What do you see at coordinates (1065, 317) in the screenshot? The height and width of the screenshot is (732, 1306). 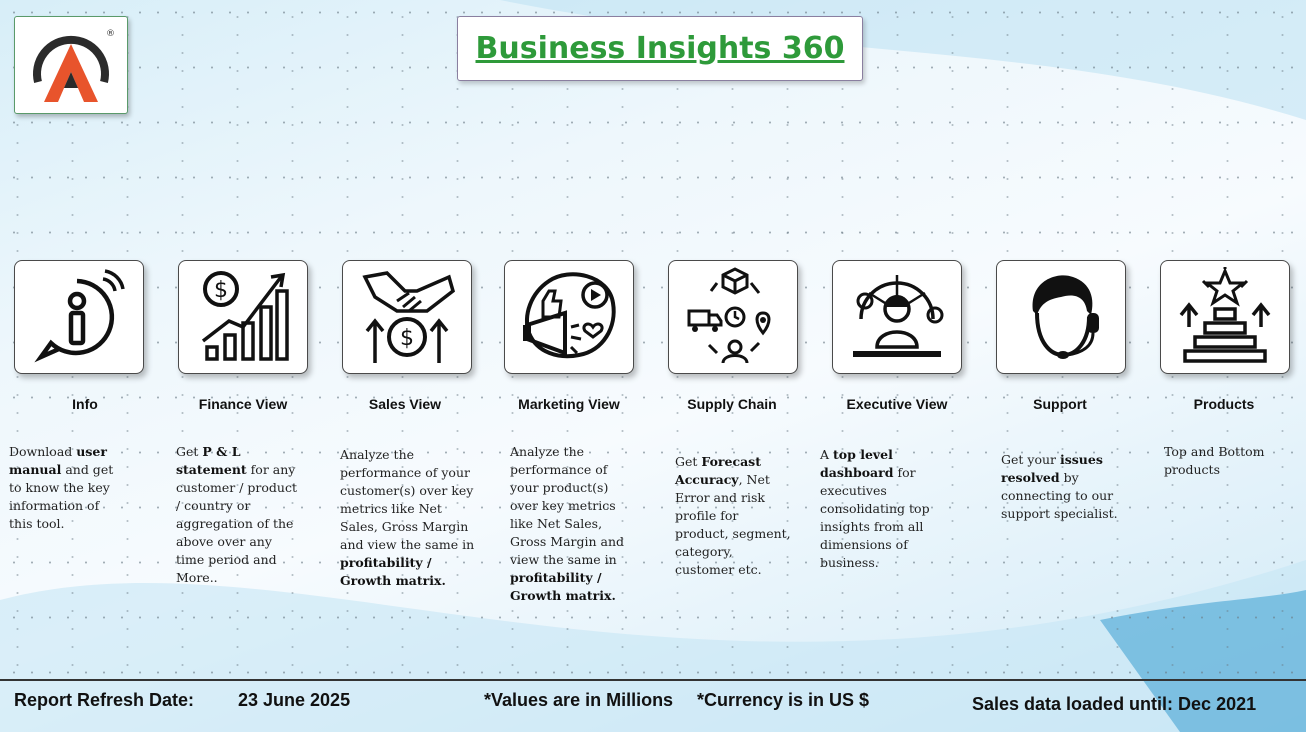 I see `support-headset-icon` at bounding box center [1065, 317].